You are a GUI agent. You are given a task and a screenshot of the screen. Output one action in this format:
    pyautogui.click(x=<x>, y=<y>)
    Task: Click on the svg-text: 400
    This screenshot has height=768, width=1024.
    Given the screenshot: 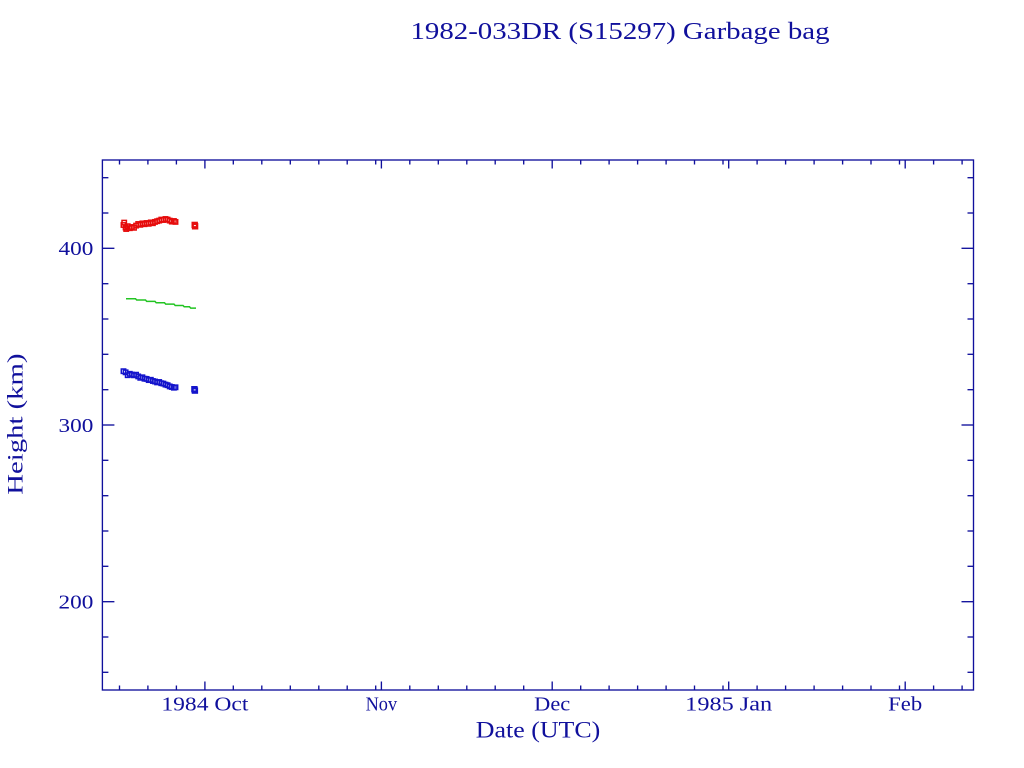 What is the action you would take?
    pyautogui.click(x=76, y=249)
    